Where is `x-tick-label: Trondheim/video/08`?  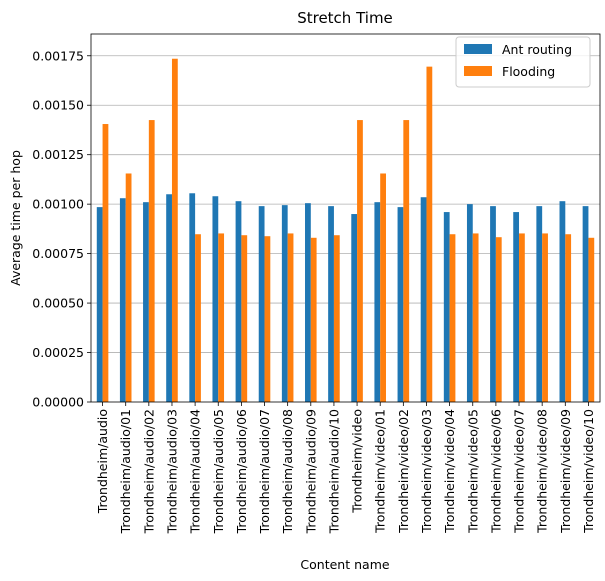 x-tick-label: Trondheim/video/08 is located at coordinates (542, 471).